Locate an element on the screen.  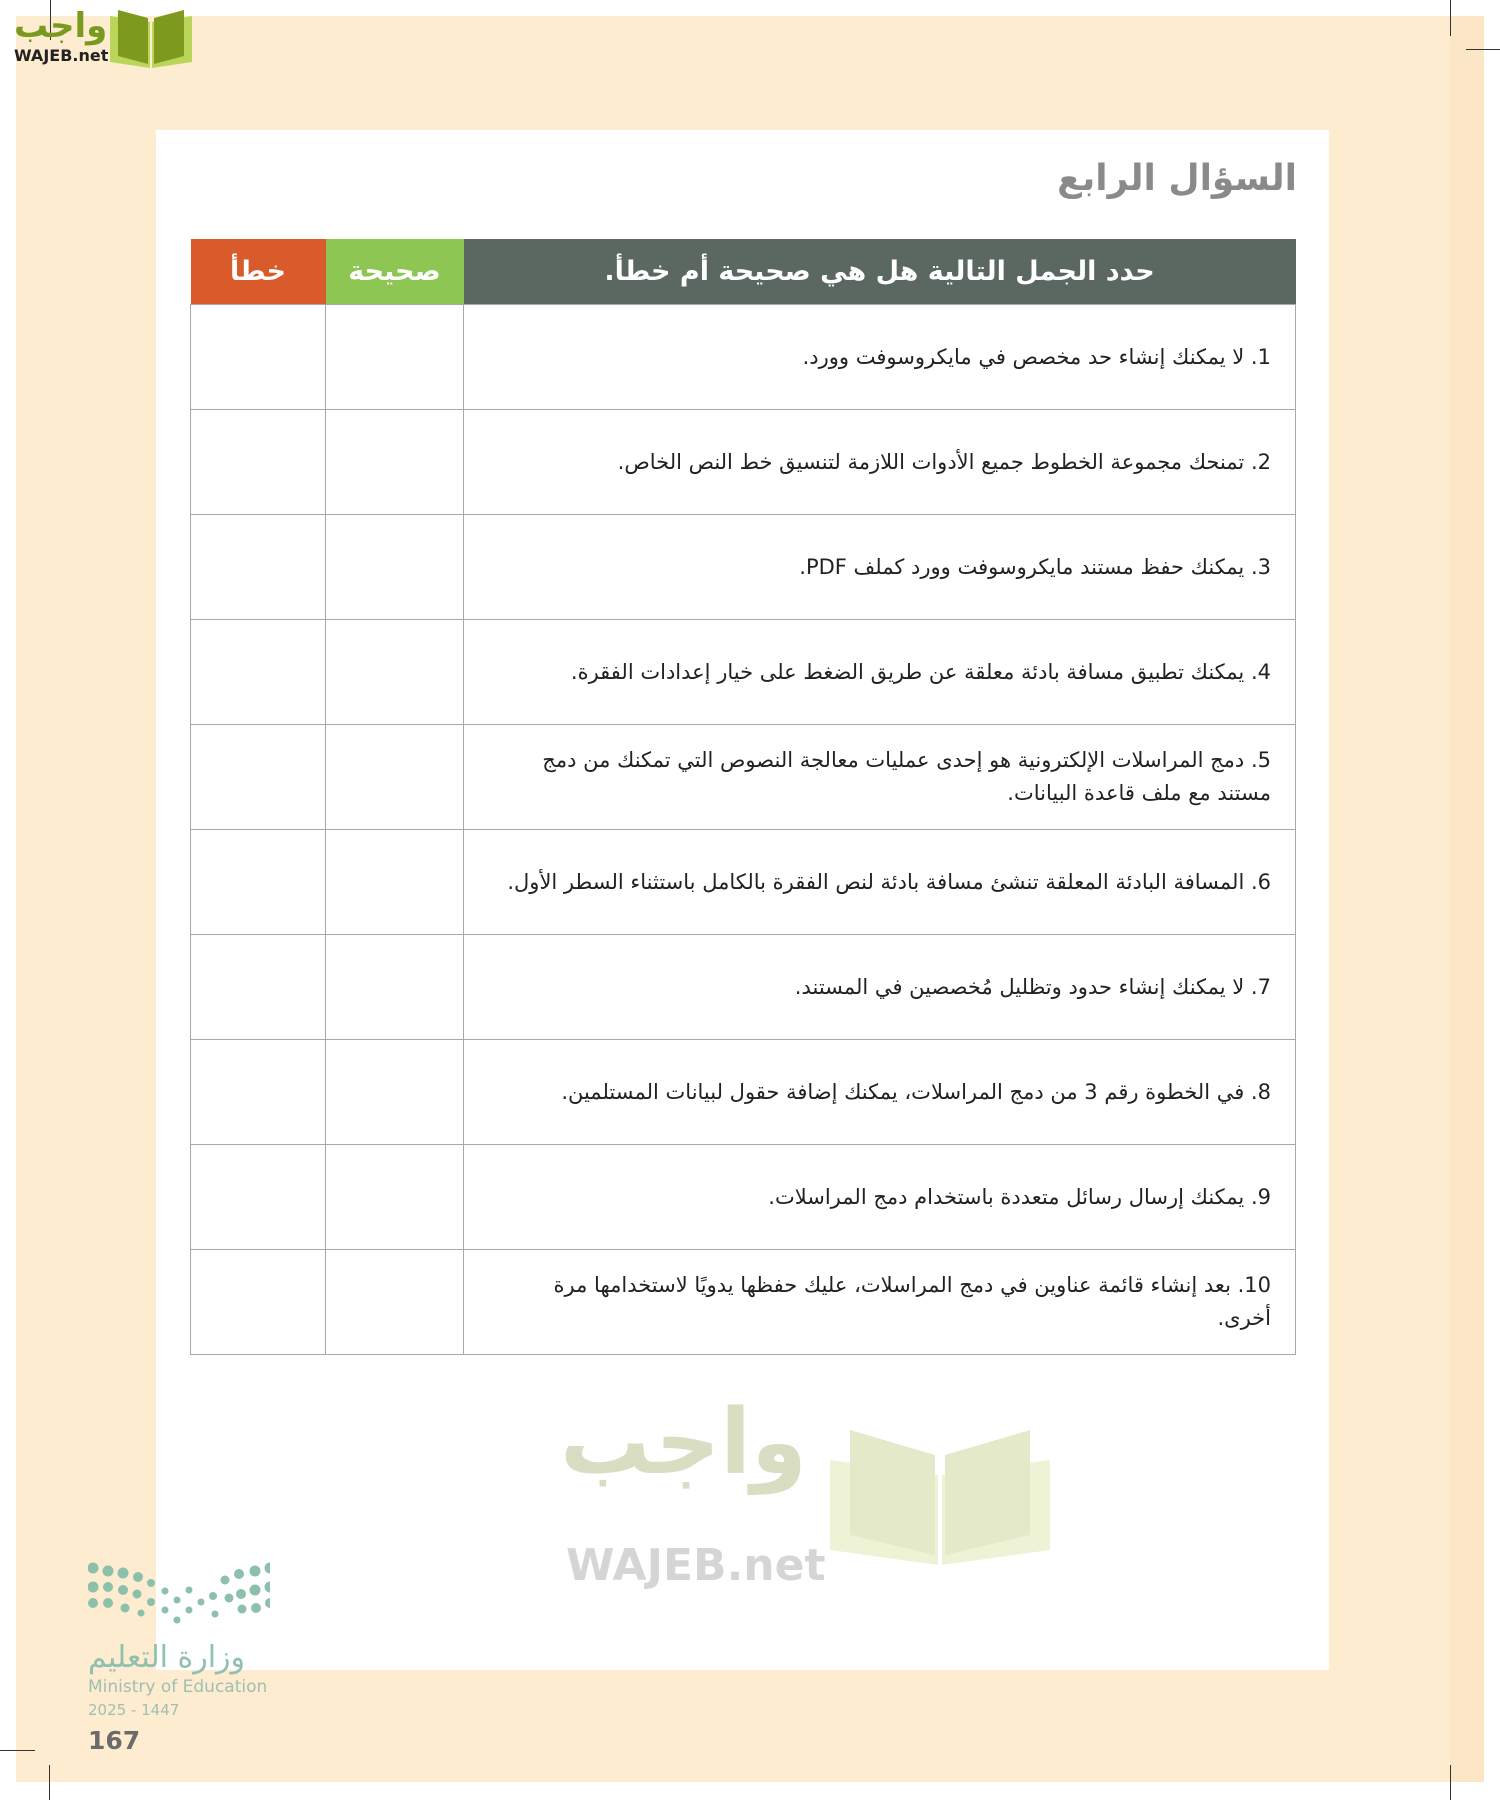
question-title: السؤال الرابع is located at coordinates (1177, 178).